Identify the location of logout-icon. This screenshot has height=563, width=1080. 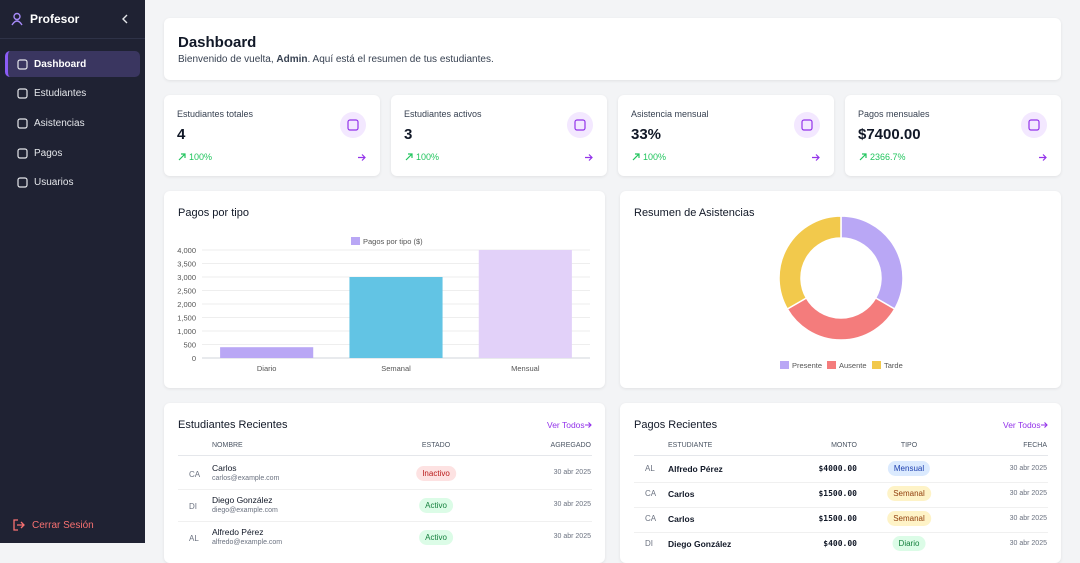
(19, 525).